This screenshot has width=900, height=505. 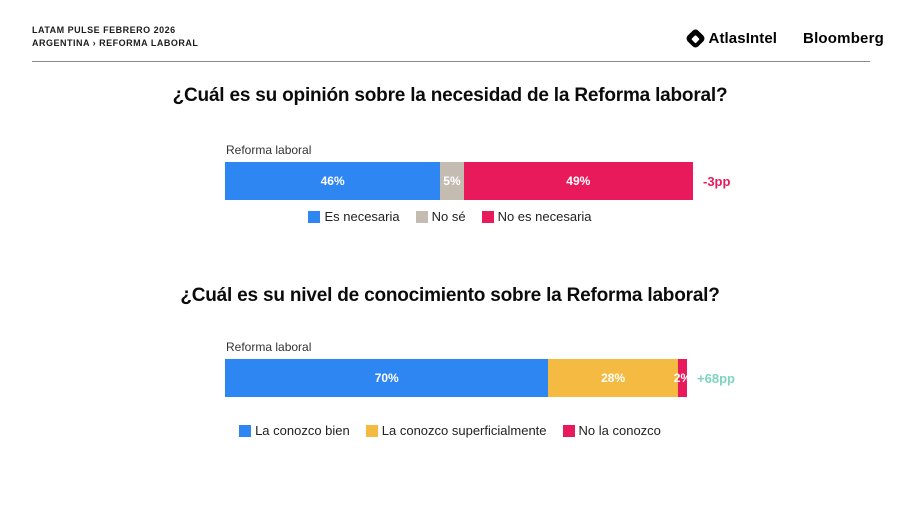 I want to click on segment-value-label: 49%, so click(x=578, y=181).